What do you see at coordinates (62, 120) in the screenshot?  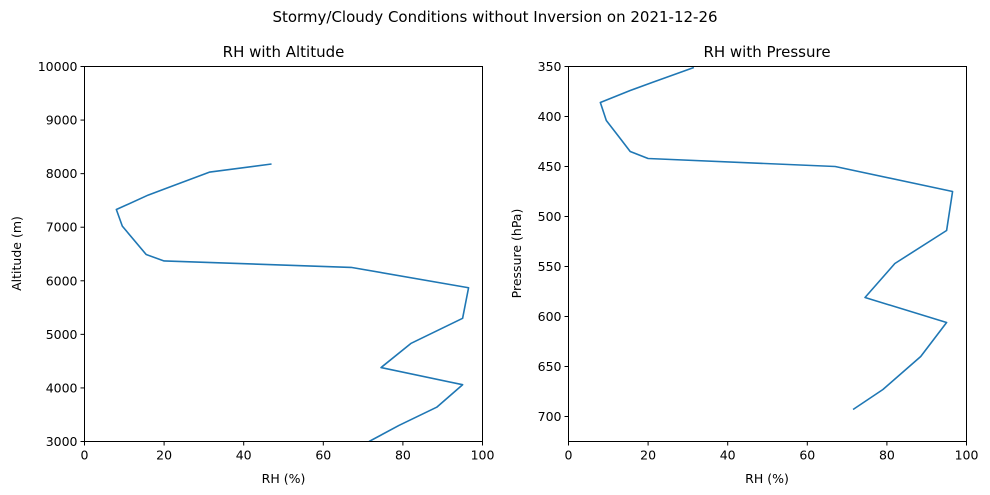 I see `y-tick-label: 9000` at bounding box center [62, 120].